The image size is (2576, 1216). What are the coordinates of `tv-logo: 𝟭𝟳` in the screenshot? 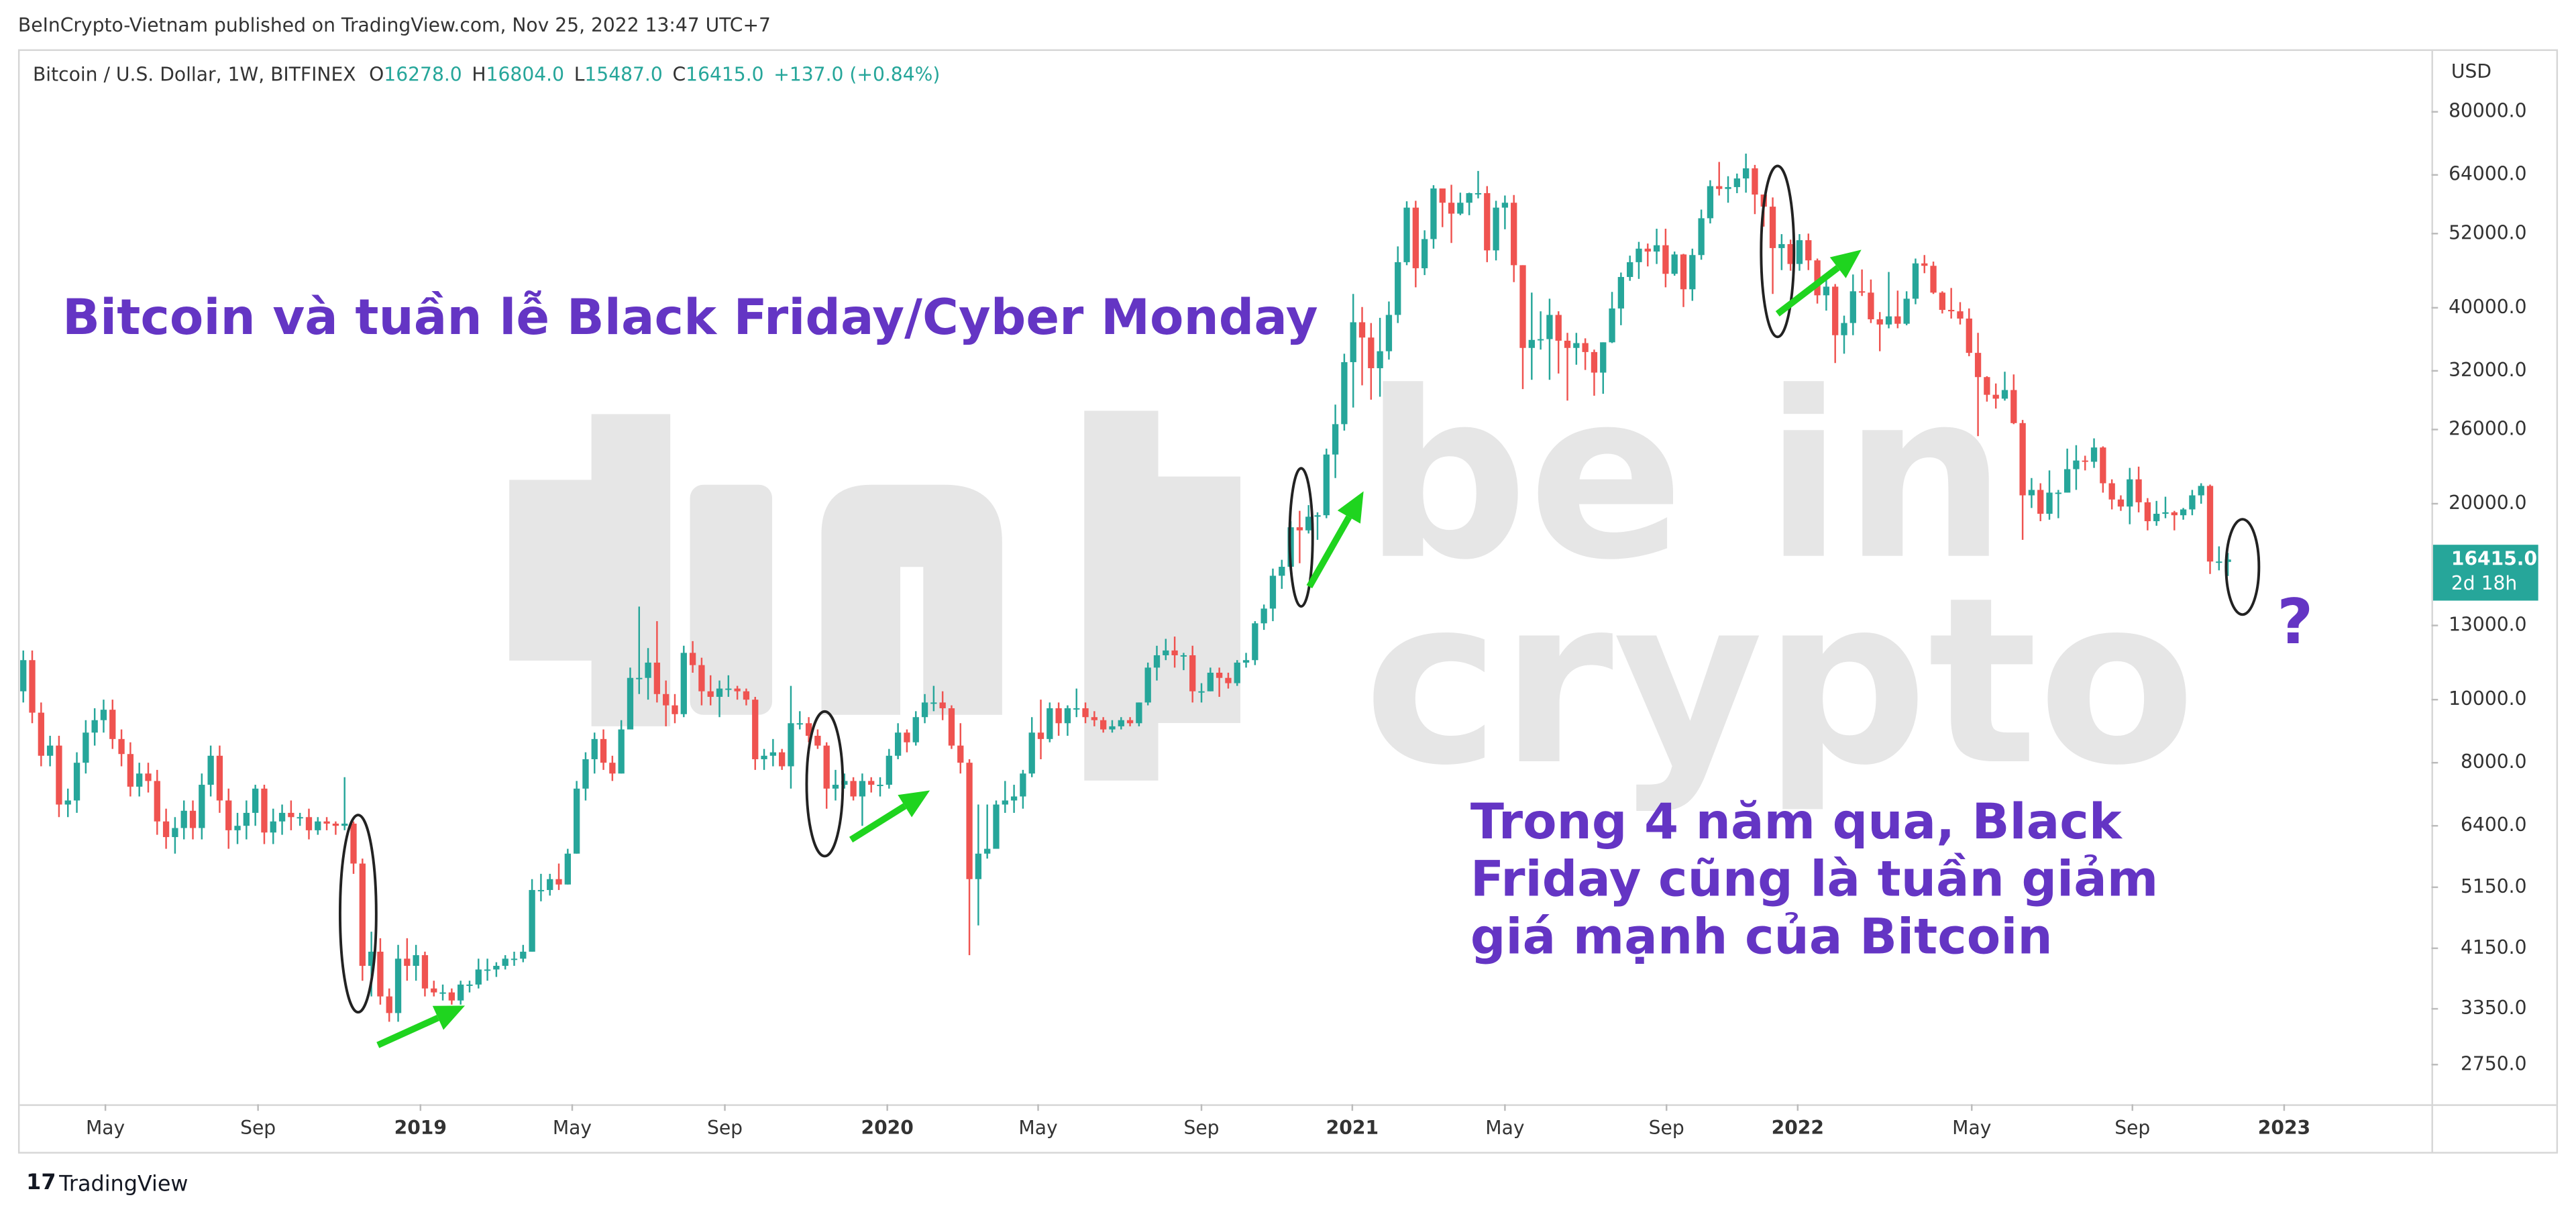 It's located at (41, 1182).